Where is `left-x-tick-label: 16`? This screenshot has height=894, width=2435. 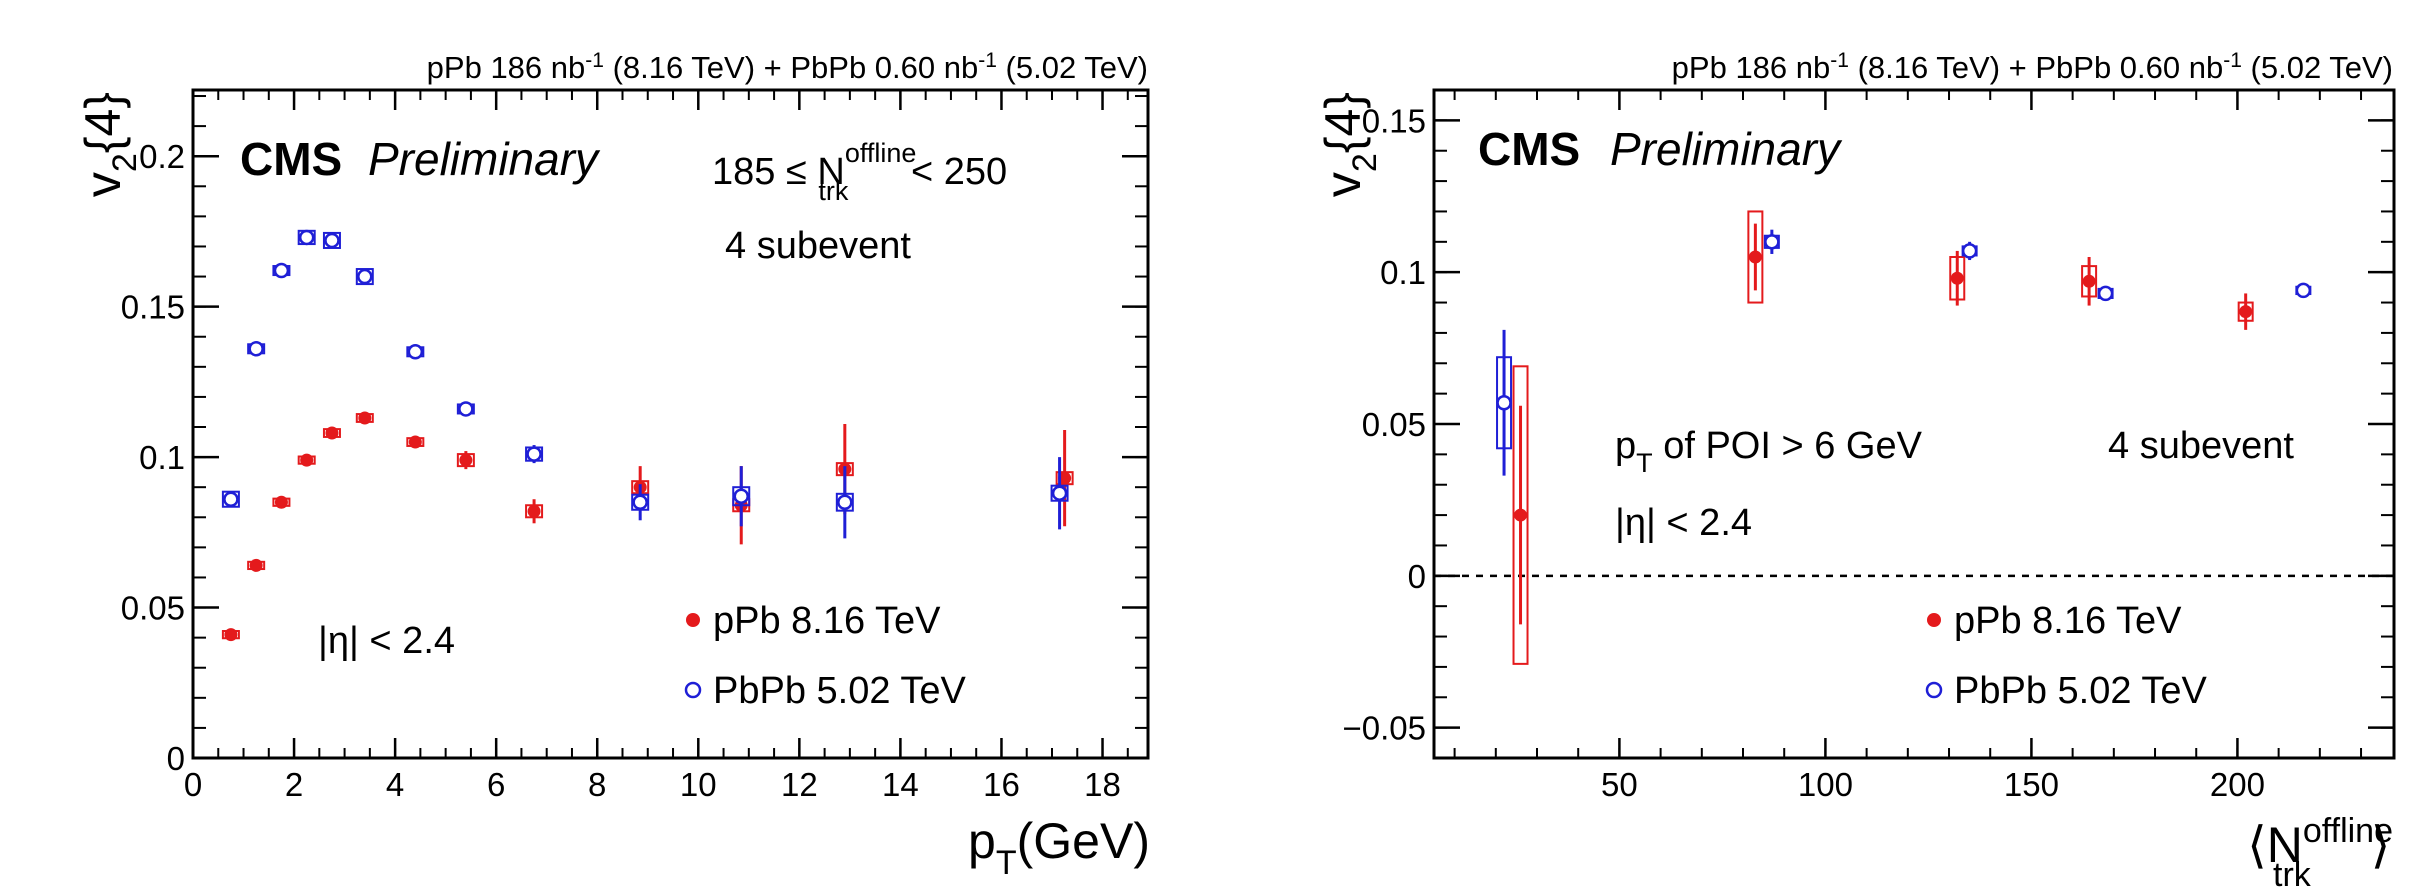
left-x-tick-label: 16 is located at coordinates (1001, 784).